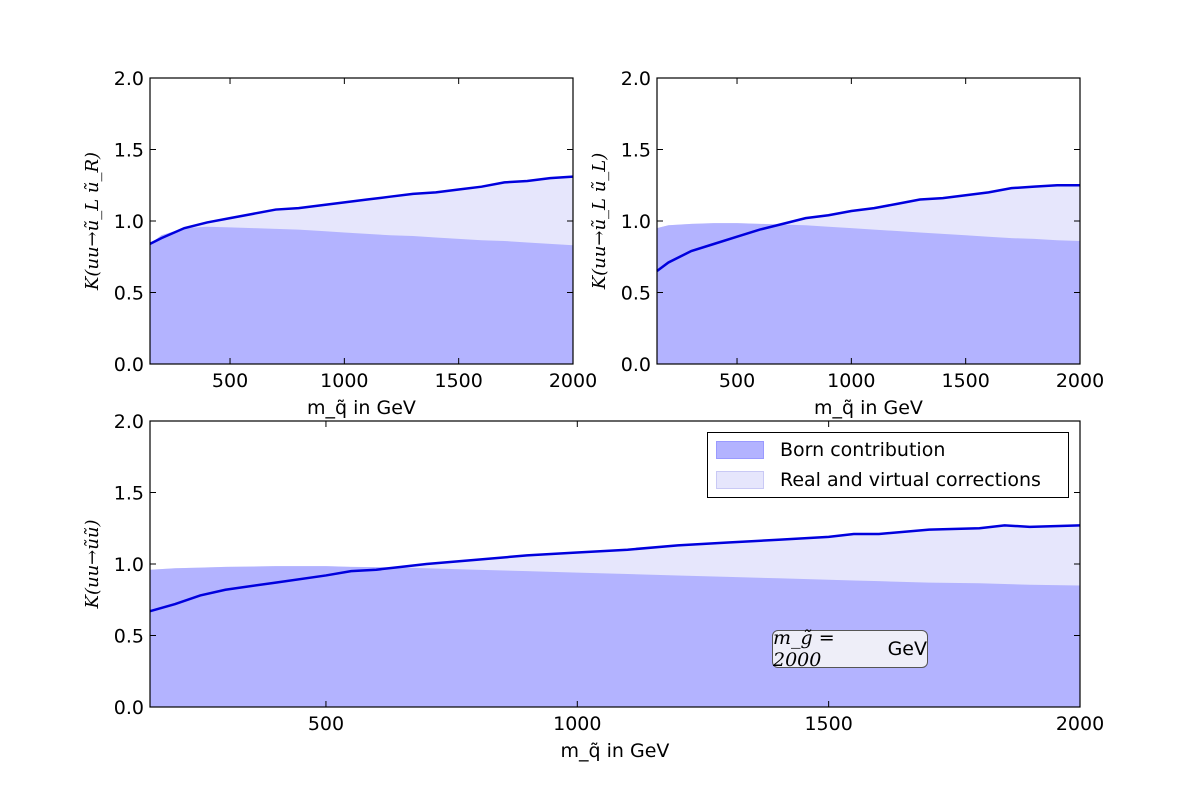 The width and height of the screenshot is (1200, 786). I want to click on gluino-mass-annotation: m_g̃ = 2000 GeV, so click(850, 649).